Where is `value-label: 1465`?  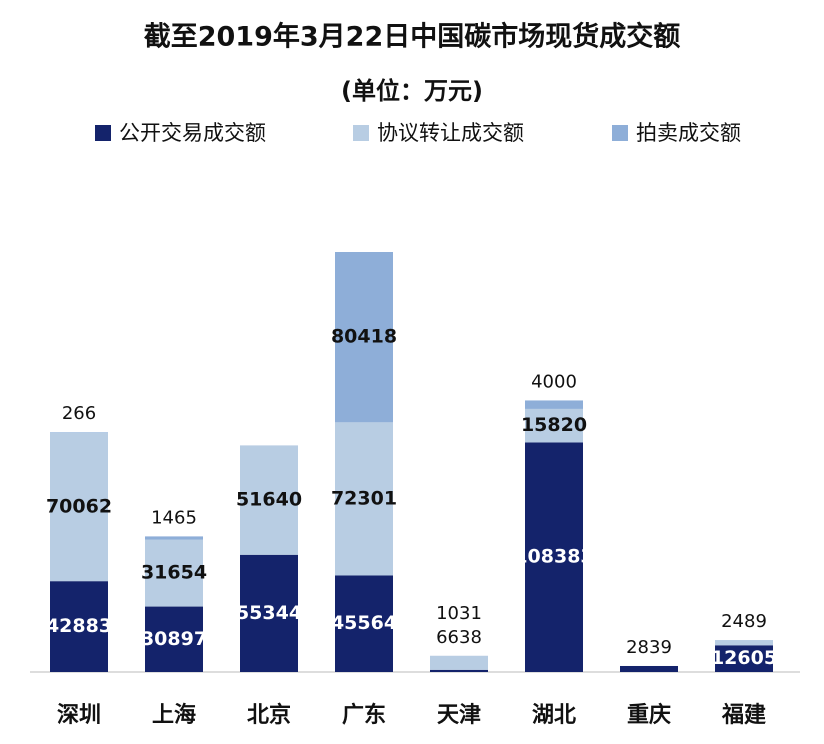
value-label: 1465 is located at coordinates (174, 517).